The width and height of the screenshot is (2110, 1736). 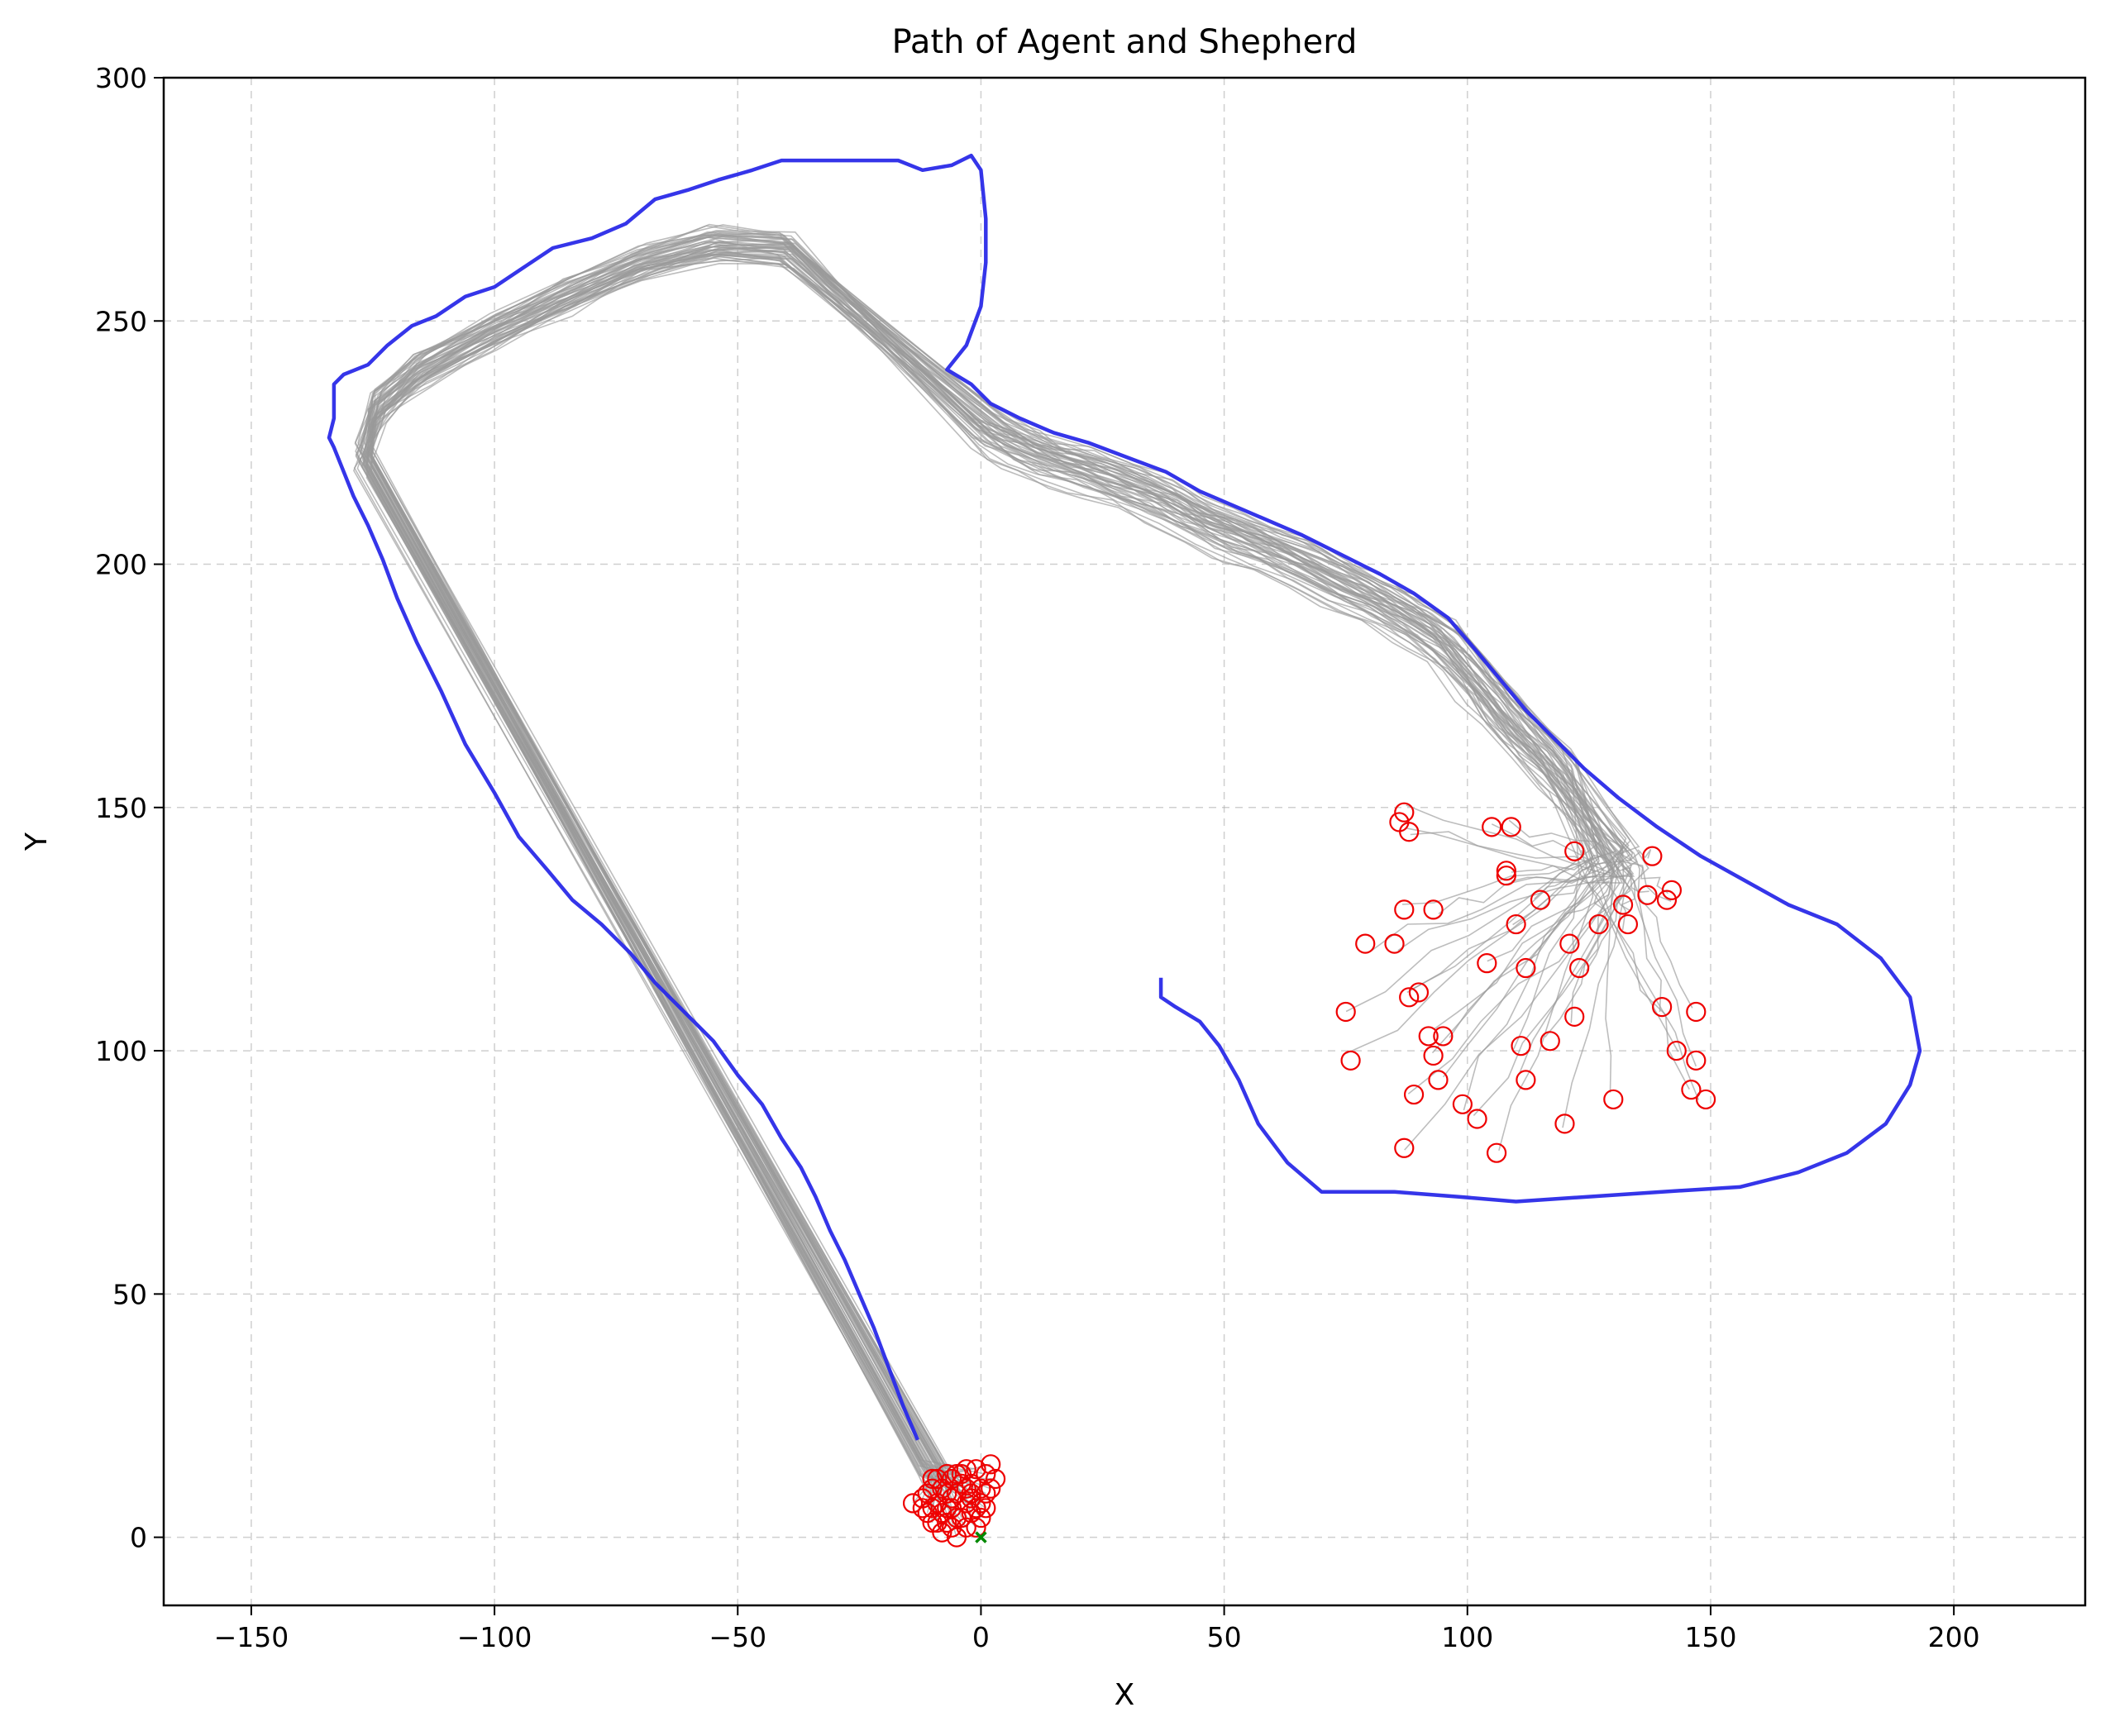 What do you see at coordinates (981, 1637) in the screenshot?
I see `x-tick-label: 0` at bounding box center [981, 1637].